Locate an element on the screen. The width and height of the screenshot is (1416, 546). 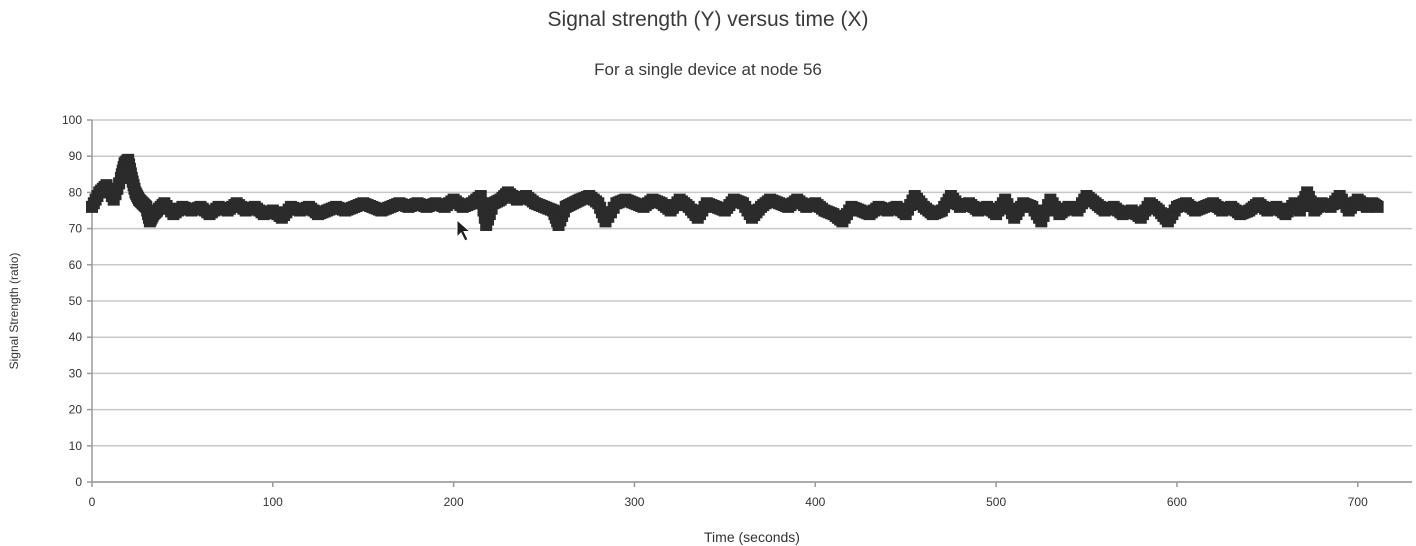
y-tick-label: 90 is located at coordinates (76, 156).